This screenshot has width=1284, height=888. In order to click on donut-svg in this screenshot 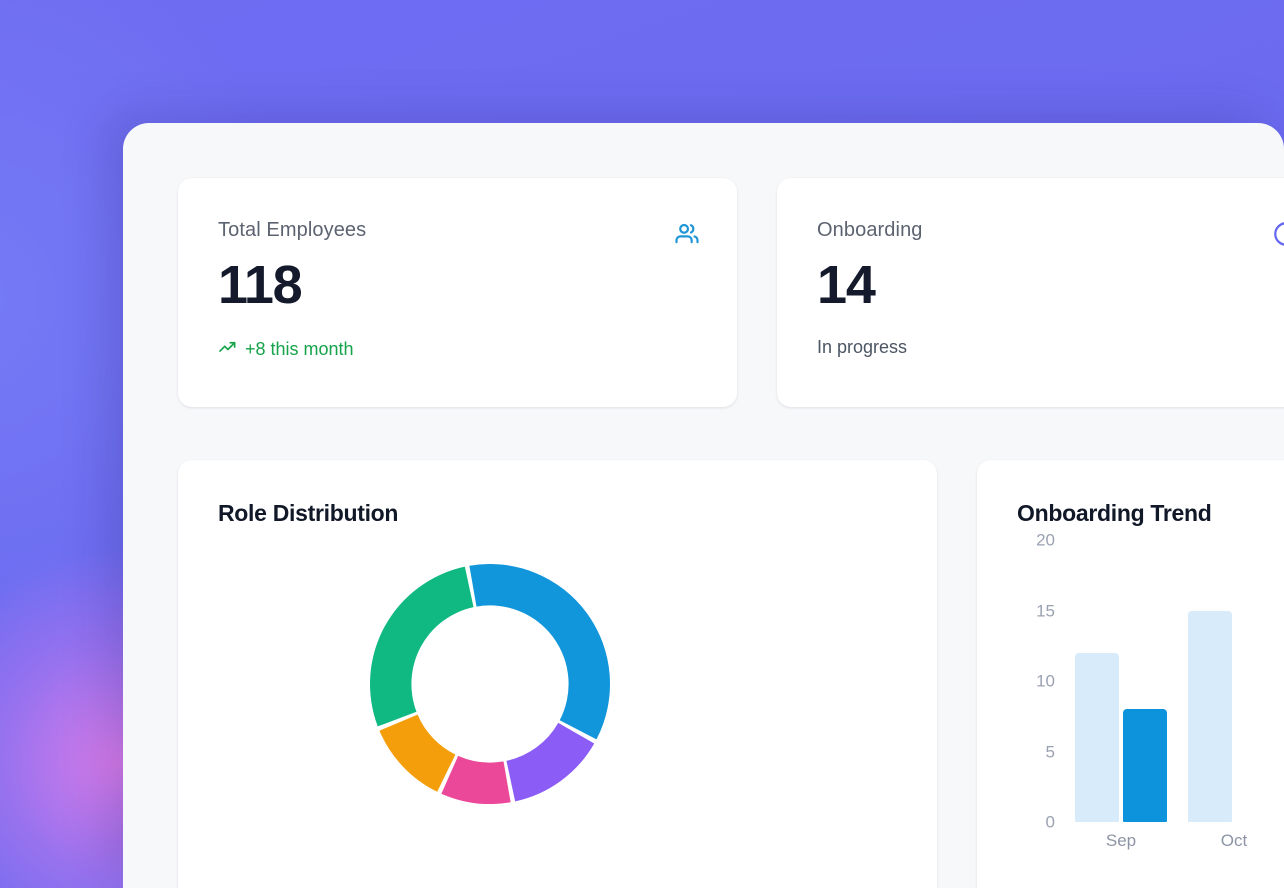, I will do `click(490, 684)`.